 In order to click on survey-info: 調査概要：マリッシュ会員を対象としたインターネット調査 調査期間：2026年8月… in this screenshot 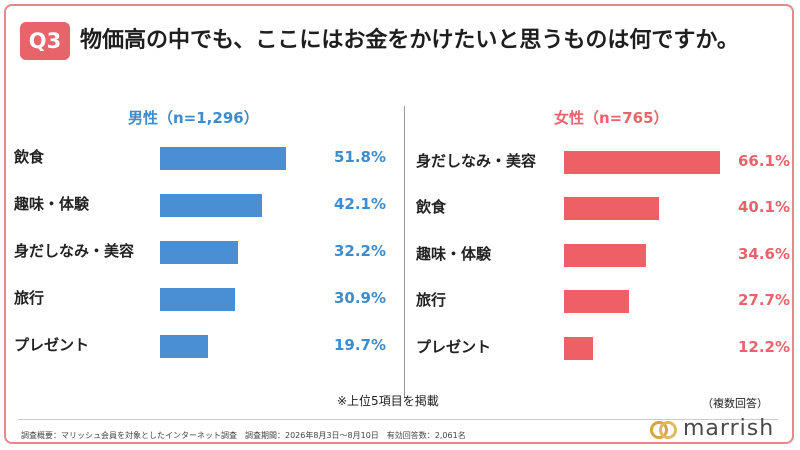, I will do `click(243, 435)`.